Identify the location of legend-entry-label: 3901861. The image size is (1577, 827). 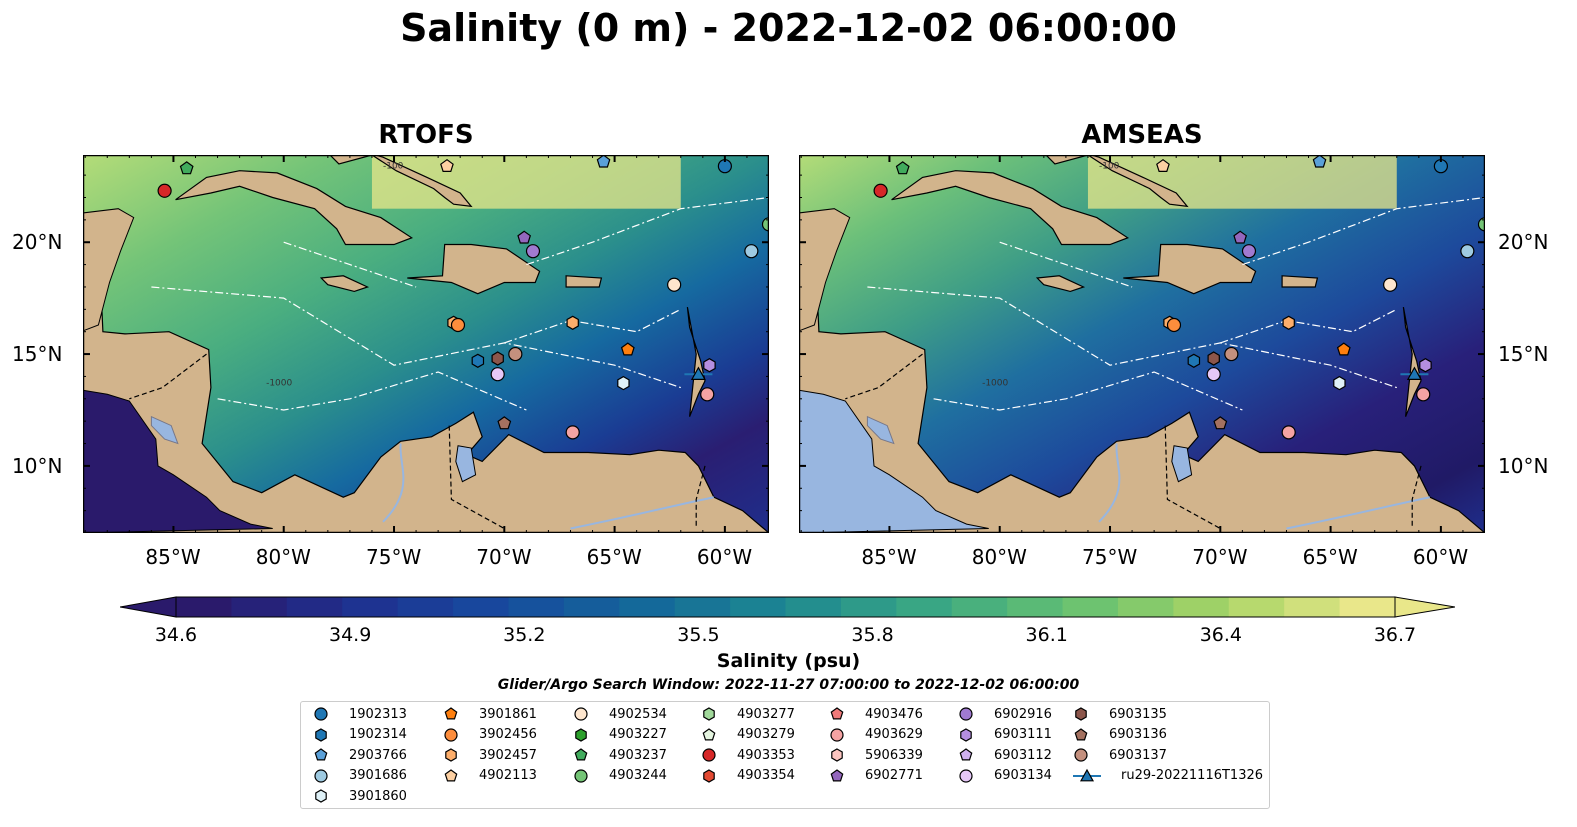
(508, 714).